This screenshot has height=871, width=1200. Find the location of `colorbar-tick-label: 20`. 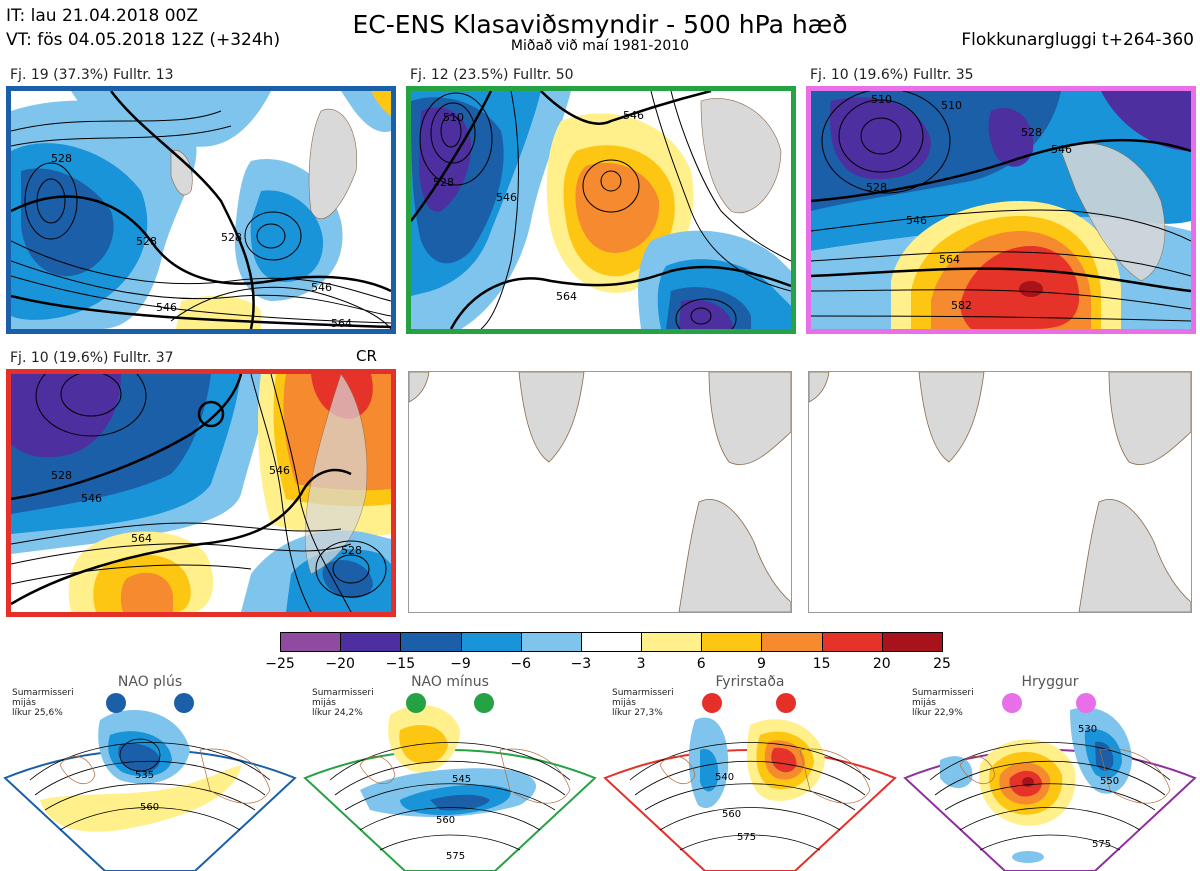

colorbar-tick-label: 20 is located at coordinates (881, 664).